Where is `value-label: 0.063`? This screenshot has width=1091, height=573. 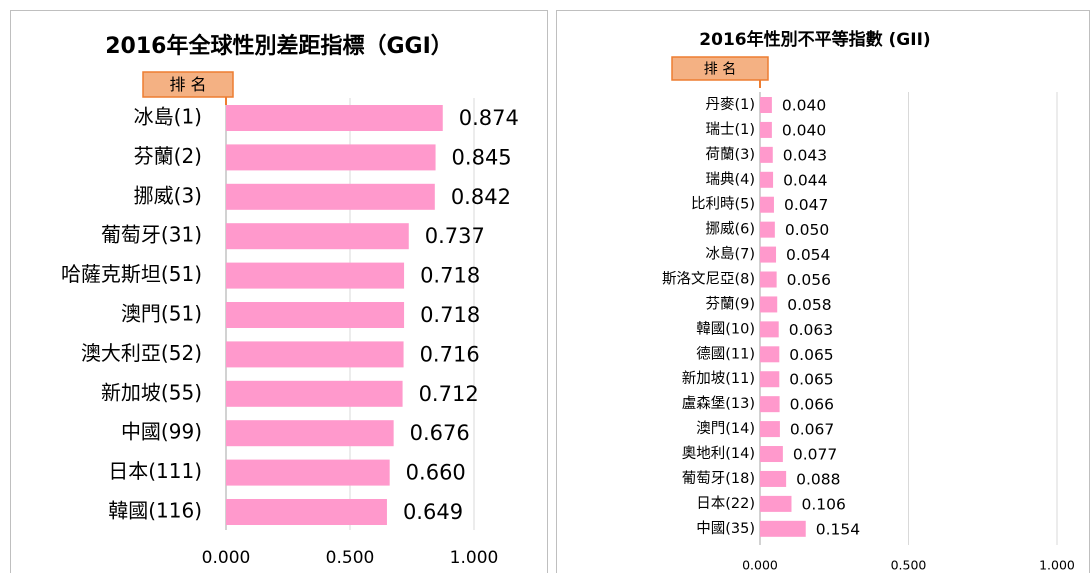 value-label: 0.063 is located at coordinates (811, 330).